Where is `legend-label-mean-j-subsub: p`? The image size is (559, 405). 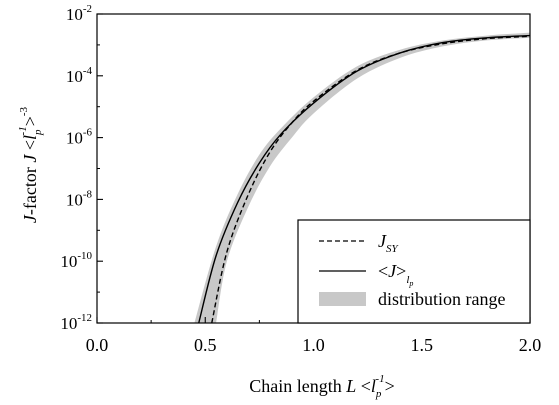
legend-label-mean-j-subsub: p is located at coordinates (410, 283).